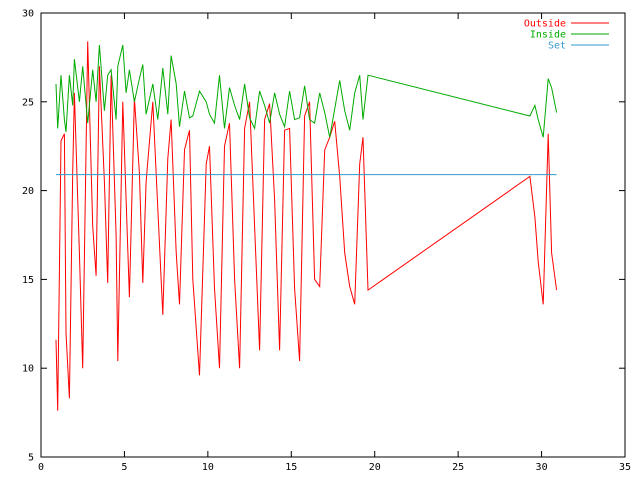  Describe the element at coordinates (28, 280) in the screenshot. I see `y-tick-label: 15` at that location.